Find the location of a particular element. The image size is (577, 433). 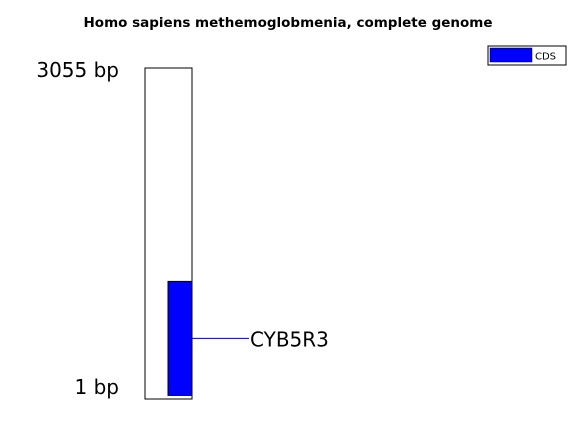

start-bp-label: 1 bp is located at coordinates (97, 387).